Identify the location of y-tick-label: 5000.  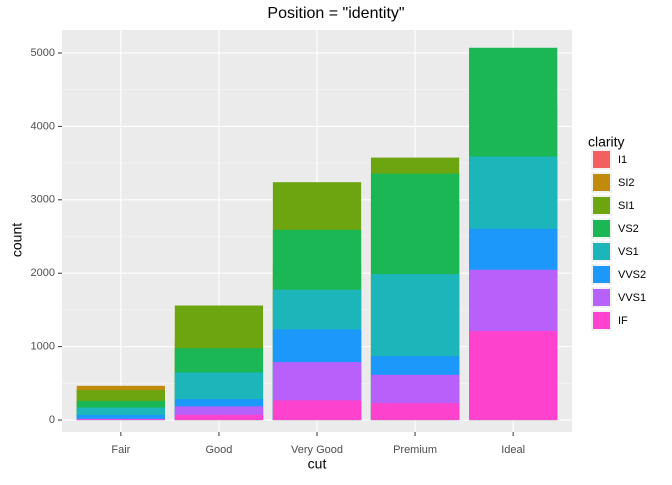
(43, 53).